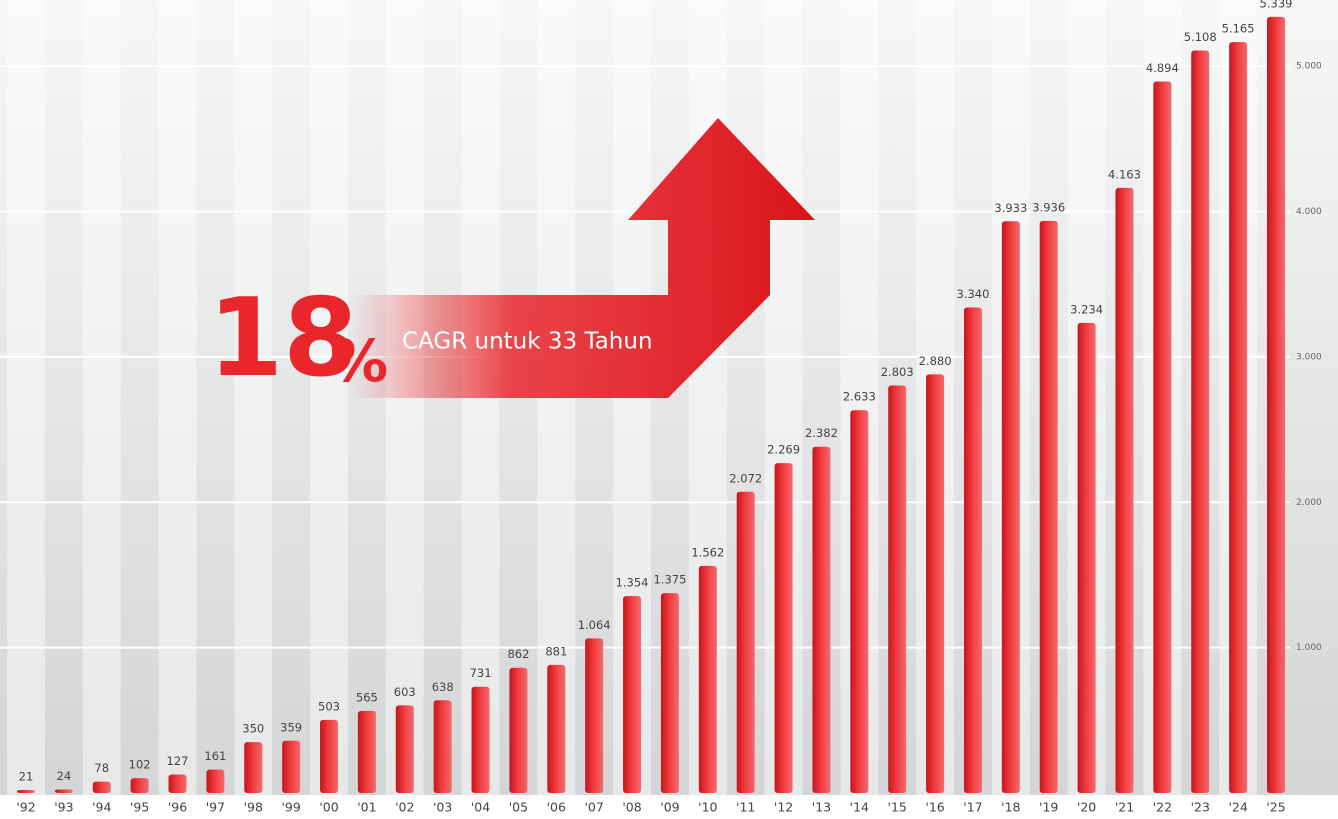  I want to click on x-tick-label: '21, so click(1124, 807).